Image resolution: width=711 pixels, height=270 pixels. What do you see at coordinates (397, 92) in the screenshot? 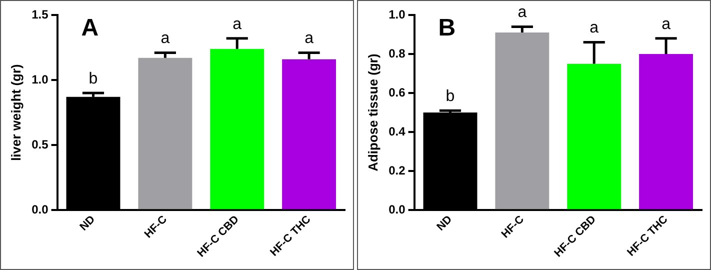
I see `y-tick-label: 0.6` at bounding box center [397, 92].